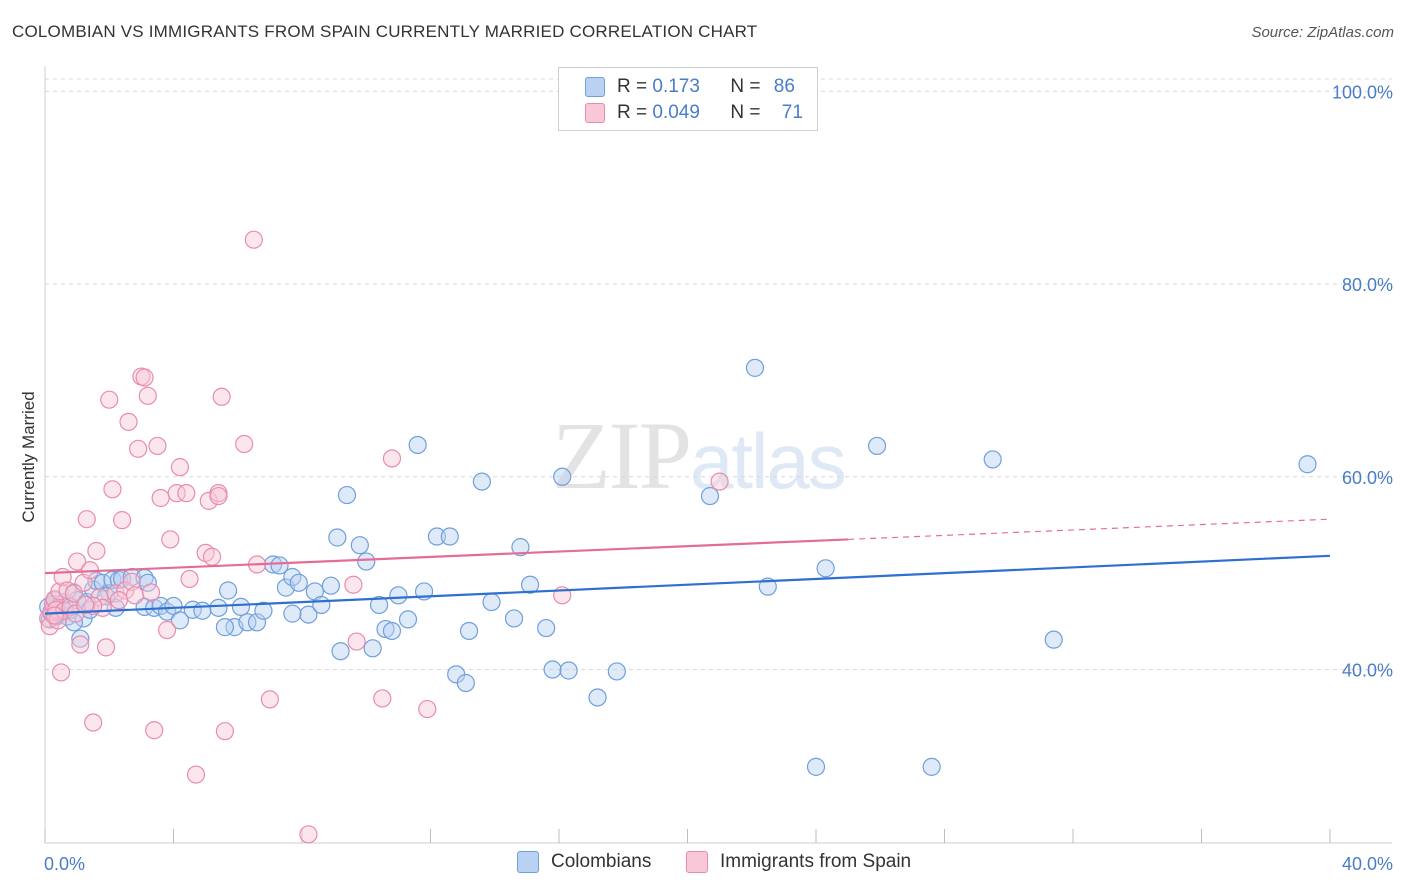 The width and height of the screenshot is (1406, 892). I want to click on legend-n-value: 86, so click(784, 86).